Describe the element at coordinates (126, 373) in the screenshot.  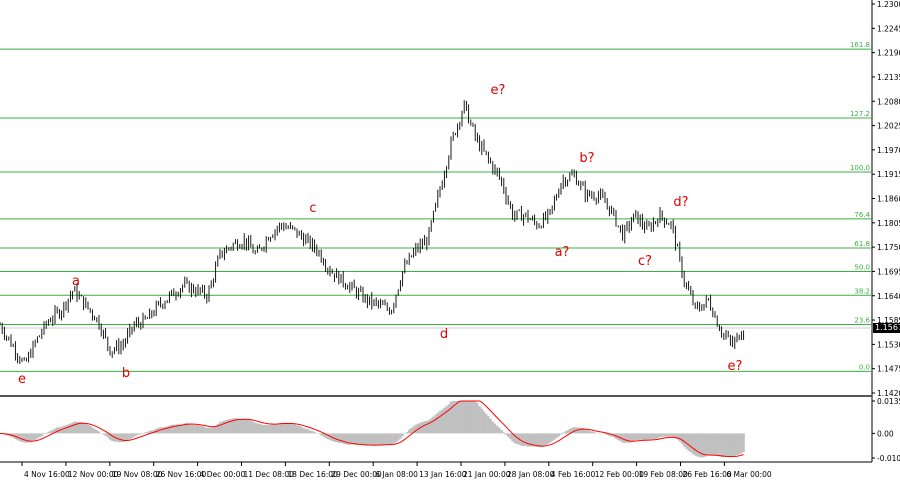
I see `wave-label: b` at that location.